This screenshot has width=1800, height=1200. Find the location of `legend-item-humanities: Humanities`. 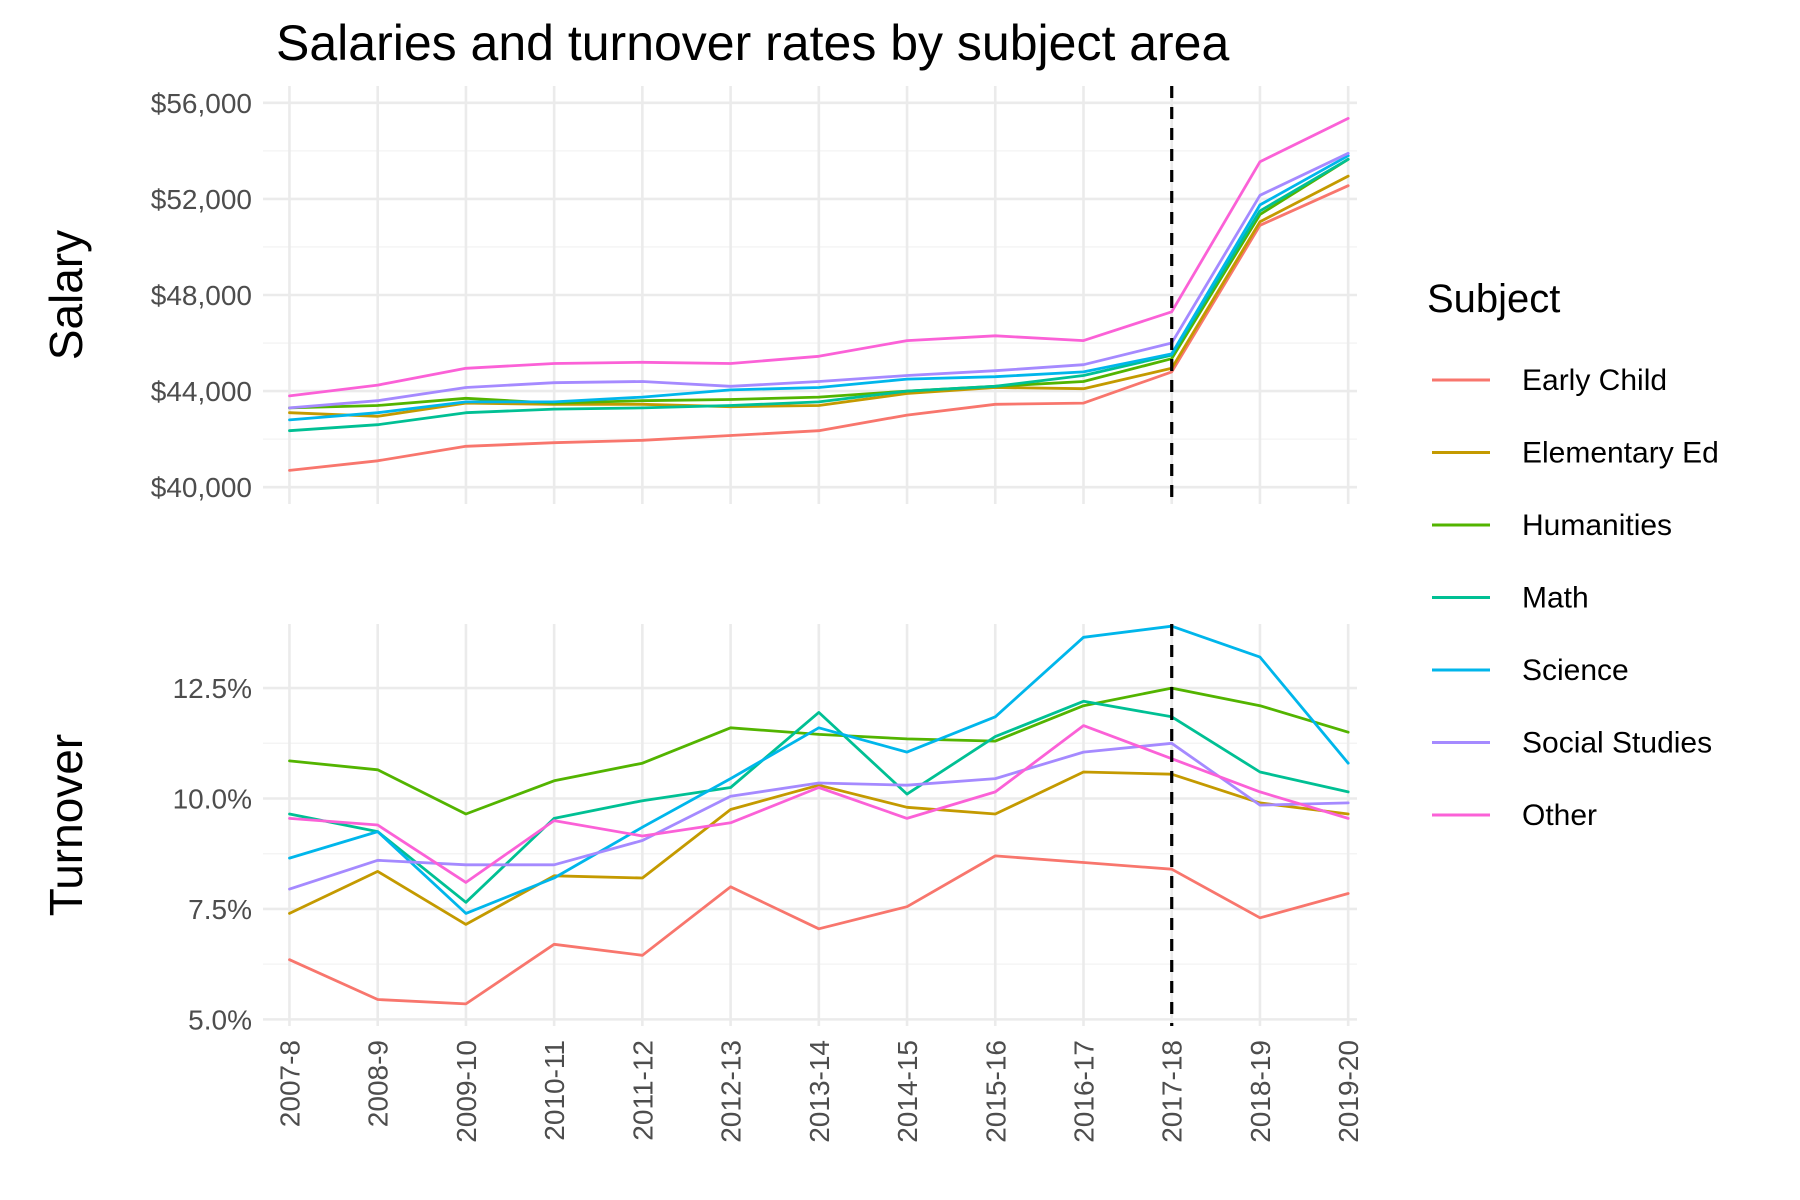

legend-item-humanities: Humanities is located at coordinates (1552, 525).